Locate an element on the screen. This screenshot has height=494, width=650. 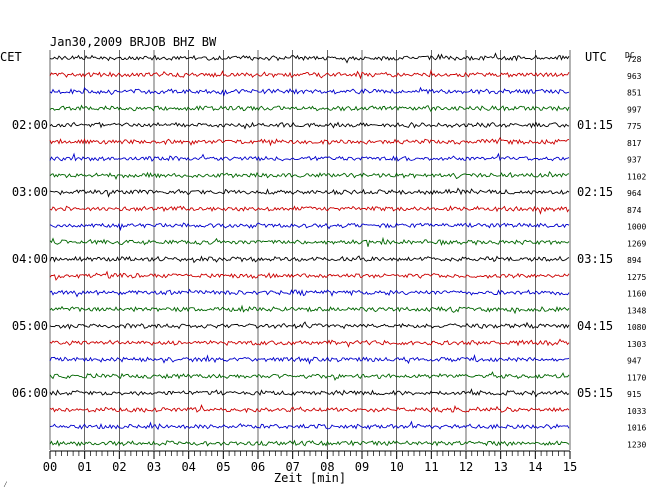
dc-value-10: 1000 is located at coordinates (636, 227).